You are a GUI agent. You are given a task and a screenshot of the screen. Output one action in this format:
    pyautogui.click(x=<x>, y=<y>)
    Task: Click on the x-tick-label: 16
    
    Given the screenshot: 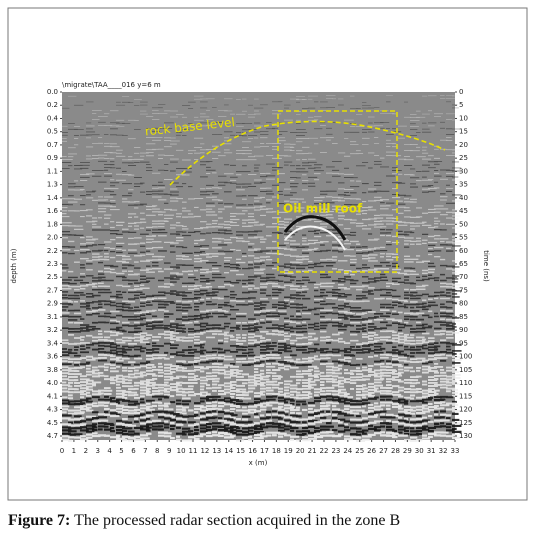 What is the action you would take?
    pyautogui.click(x=252, y=451)
    